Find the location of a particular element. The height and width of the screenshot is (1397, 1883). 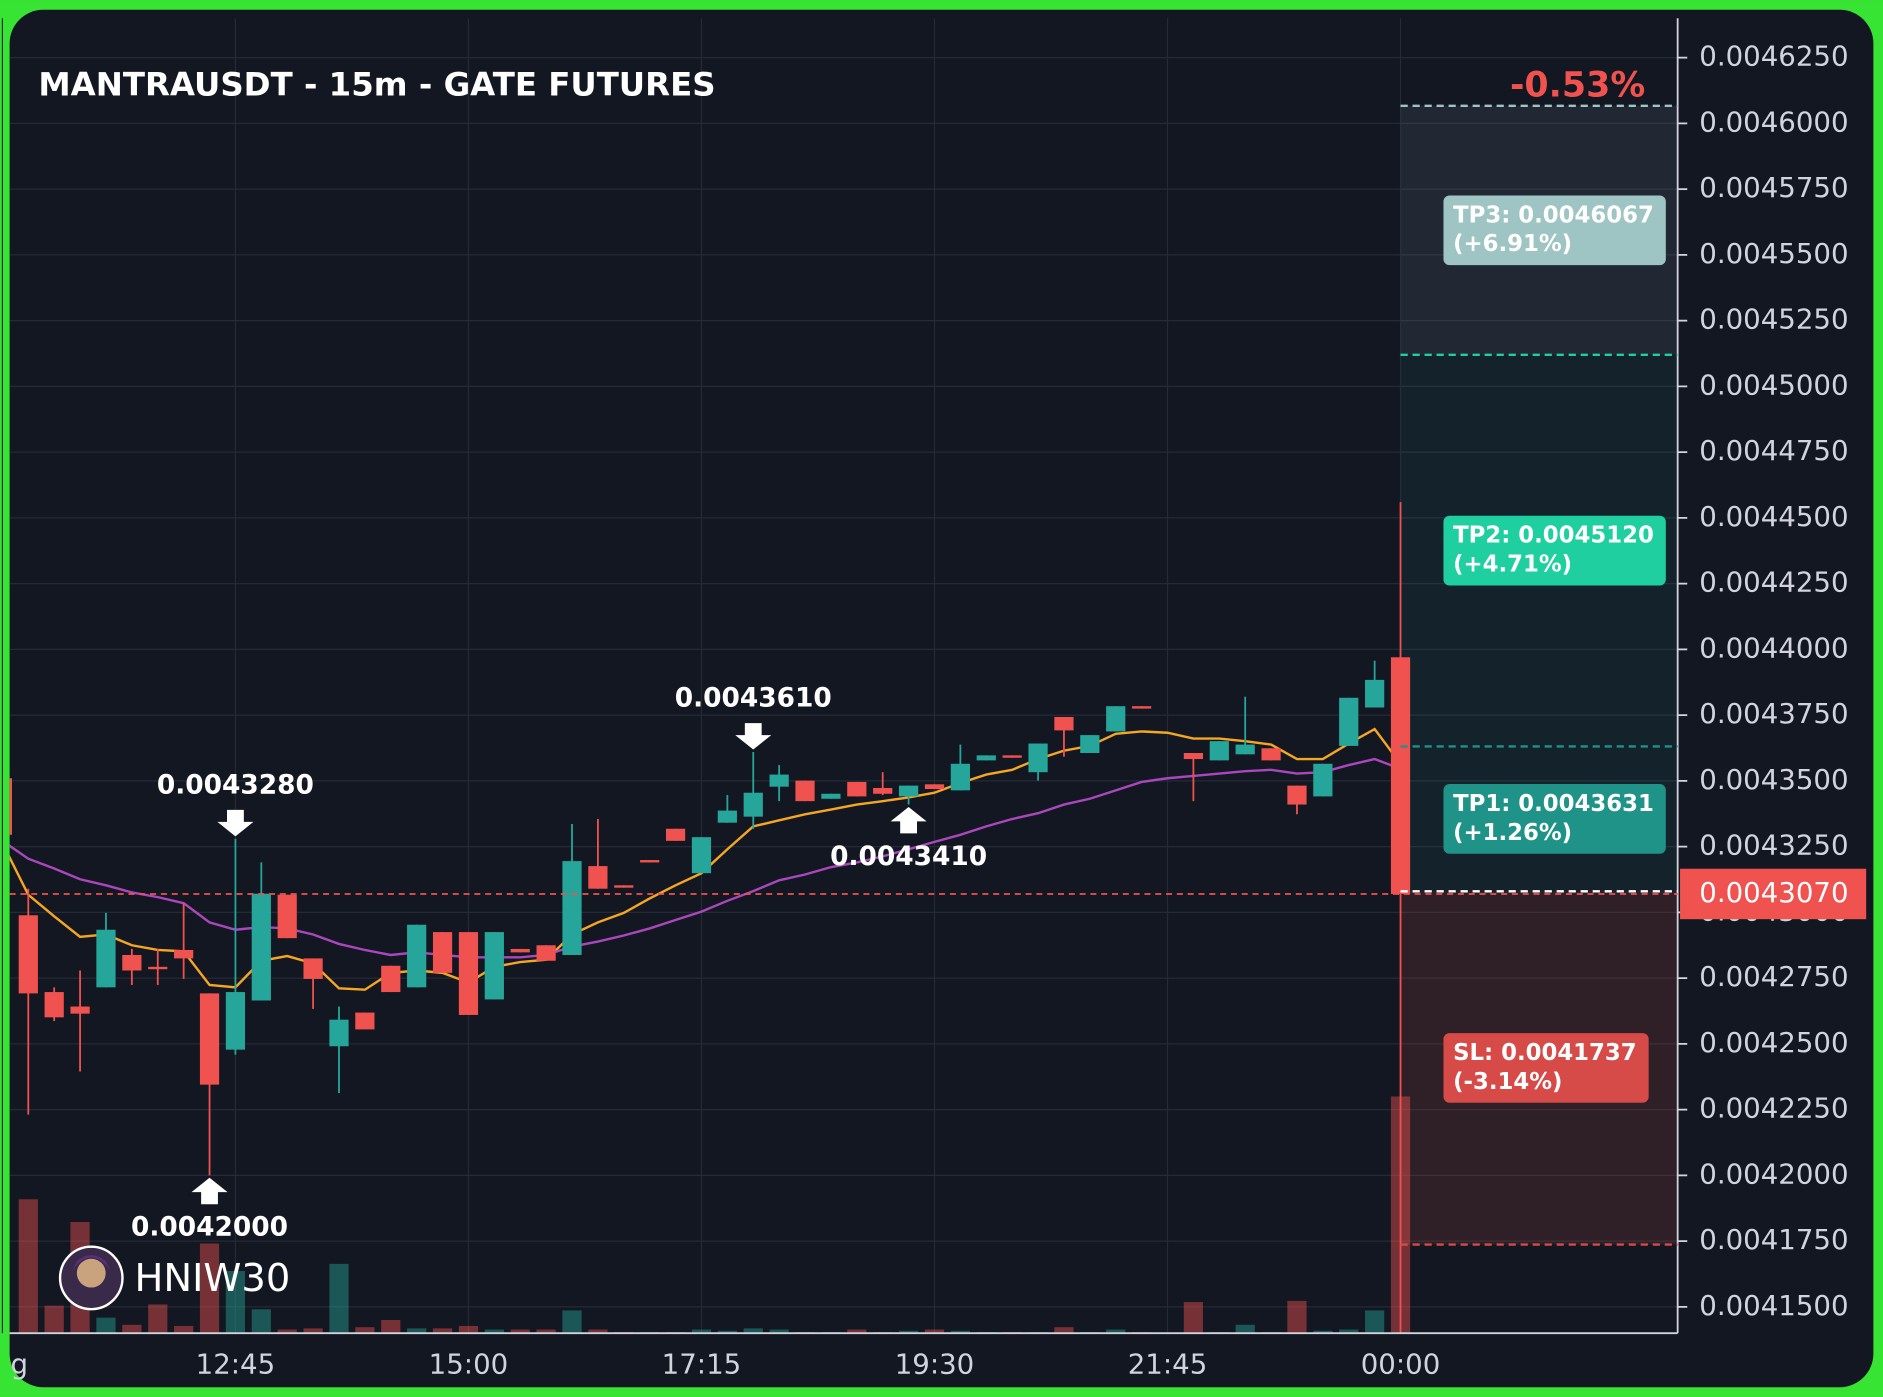

level-label: SL: 0.0041737 is located at coordinates (1545, 1053).